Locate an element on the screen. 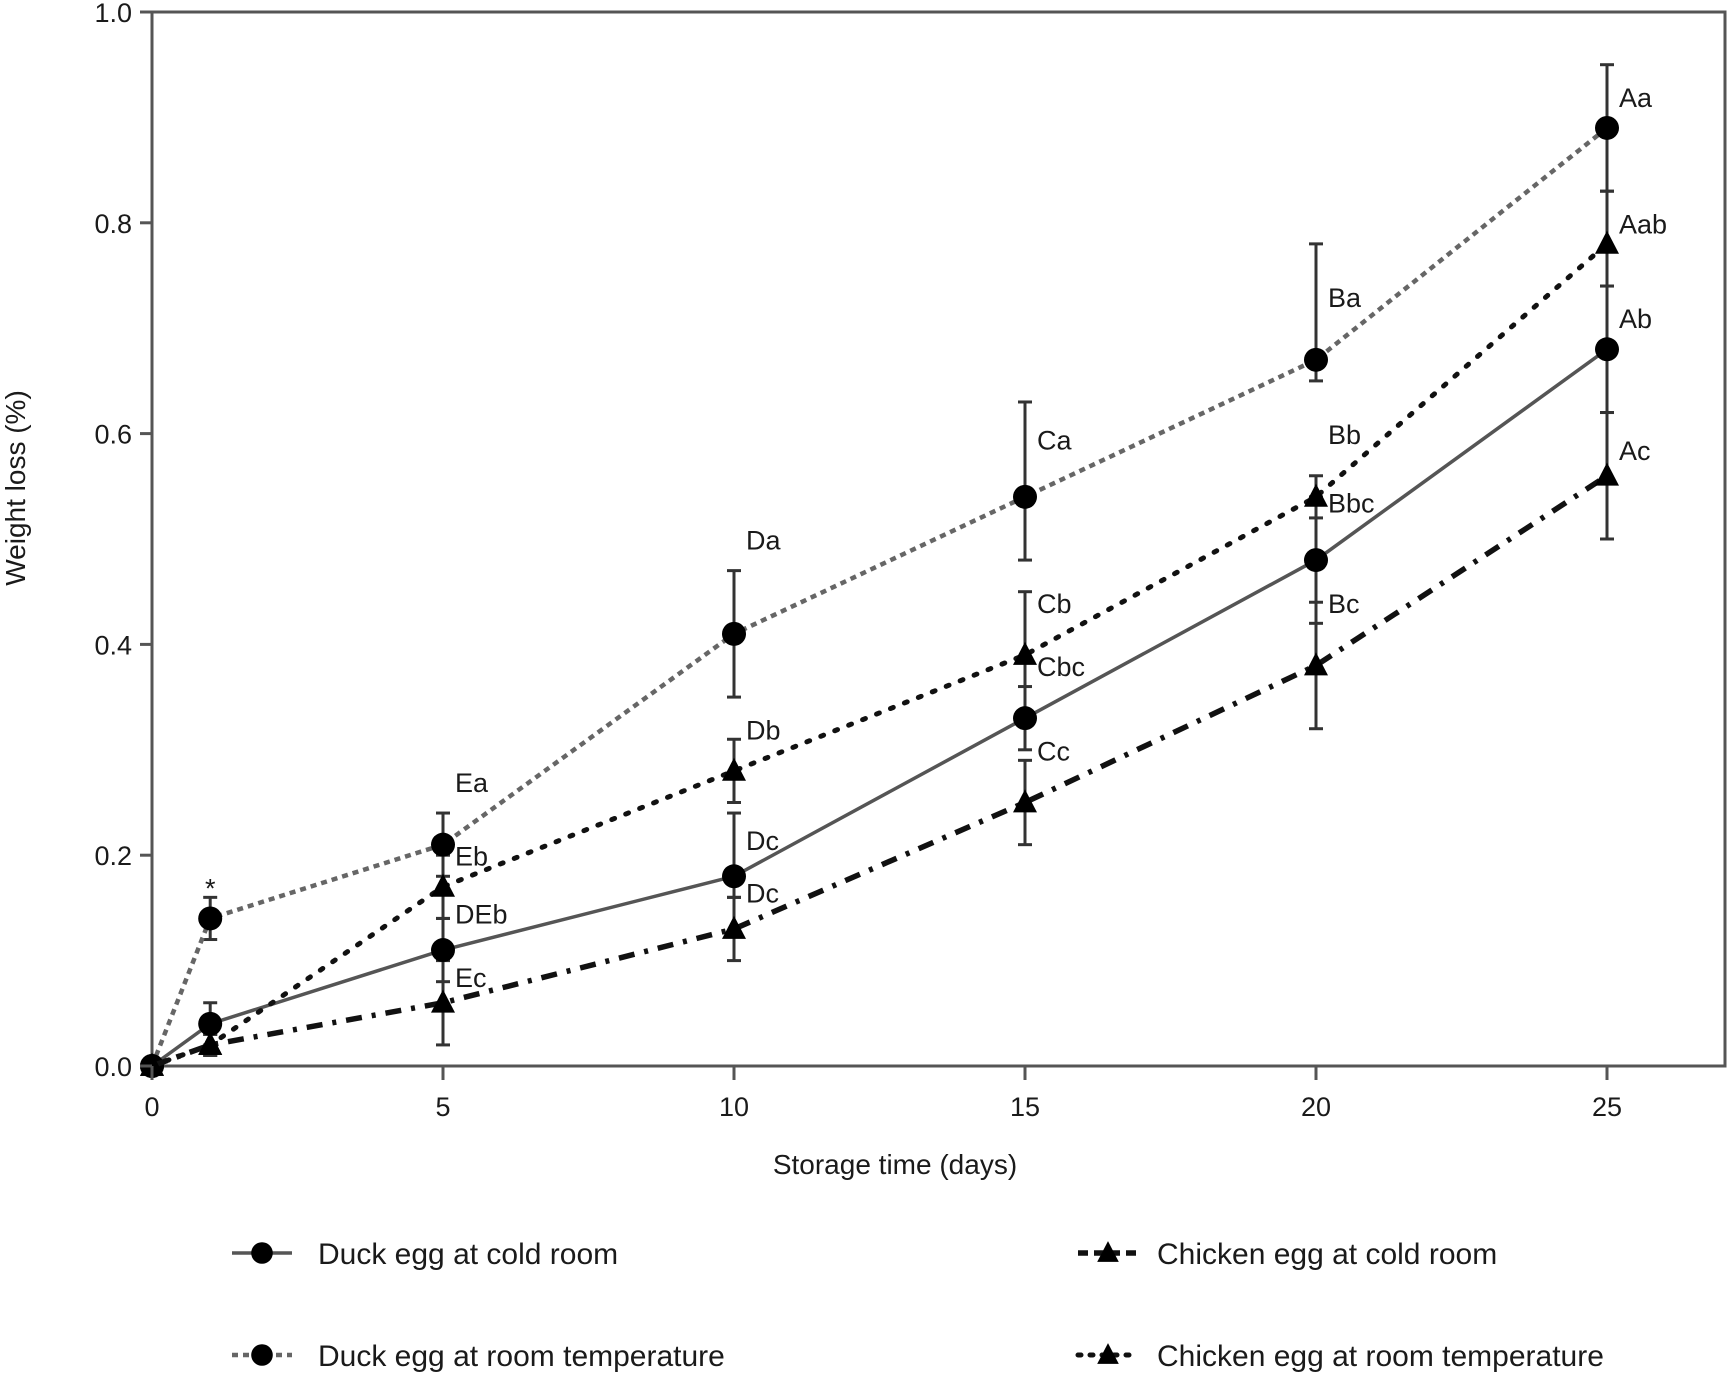 The height and width of the screenshot is (1380, 1732). significance-label: Ba is located at coordinates (1345, 298).